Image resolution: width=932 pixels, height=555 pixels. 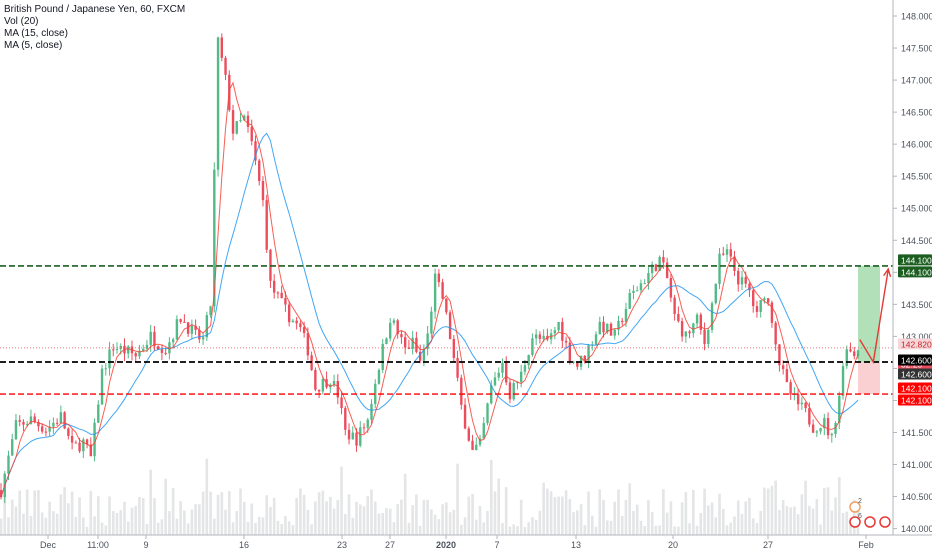 What do you see at coordinates (916, 241) in the screenshot?
I see `price-tick-label: 144.500` at bounding box center [916, 241].